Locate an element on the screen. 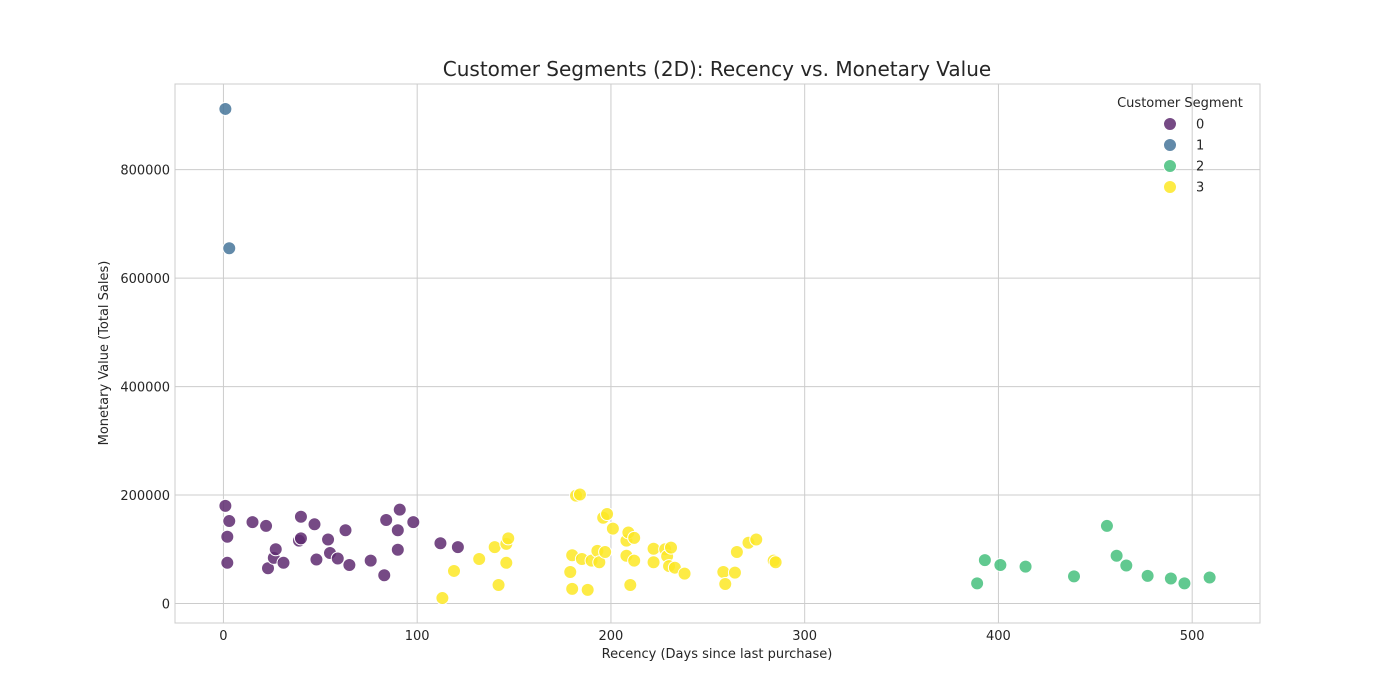 Image resolution: width=1400 pixels, height=700 pixels. x-tick-label: 0 is located at coordinates (223, 636).